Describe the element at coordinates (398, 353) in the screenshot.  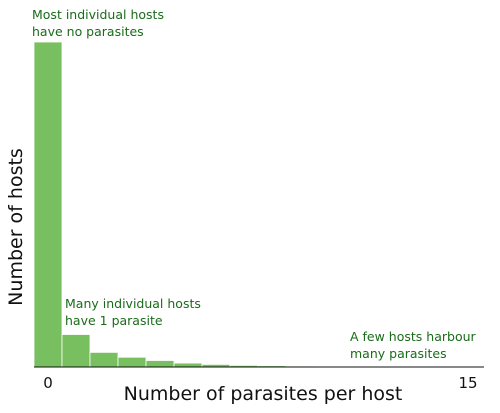
I see `annotation-3-line-2: many parasites` at that location.